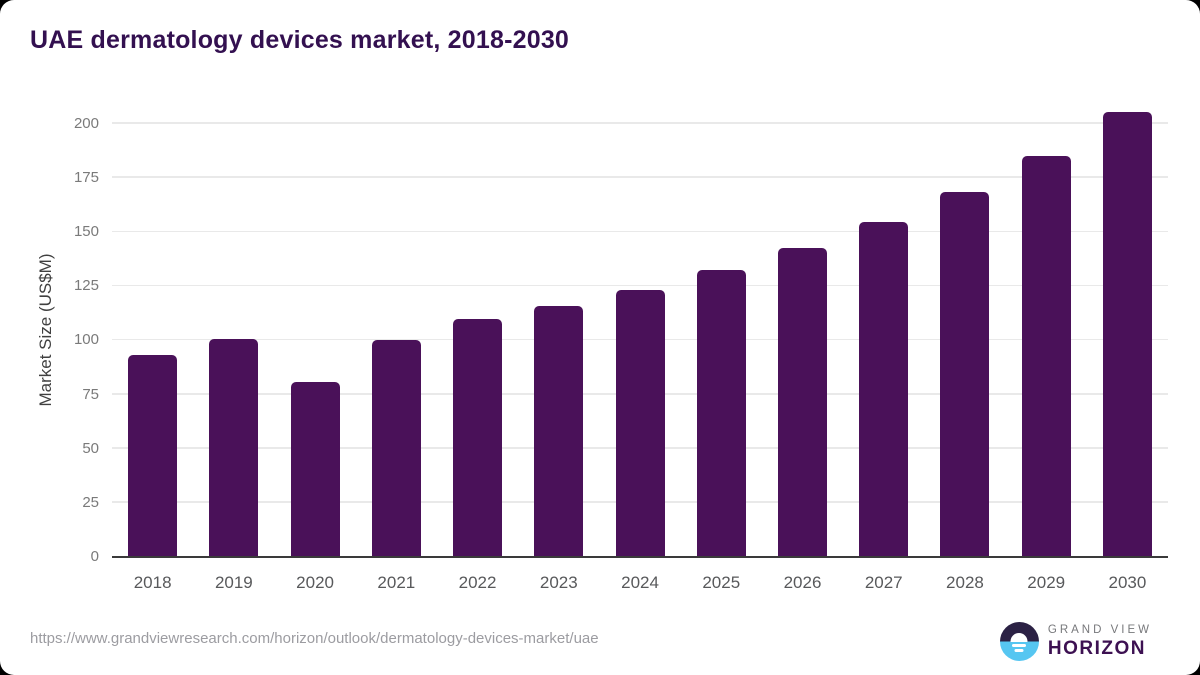 The width and height of the screenshot is (1200, 675). What do you see at coordinates (315, 469) in the screenshot?
I see `bar-2020` at bounding box center [315, 469].